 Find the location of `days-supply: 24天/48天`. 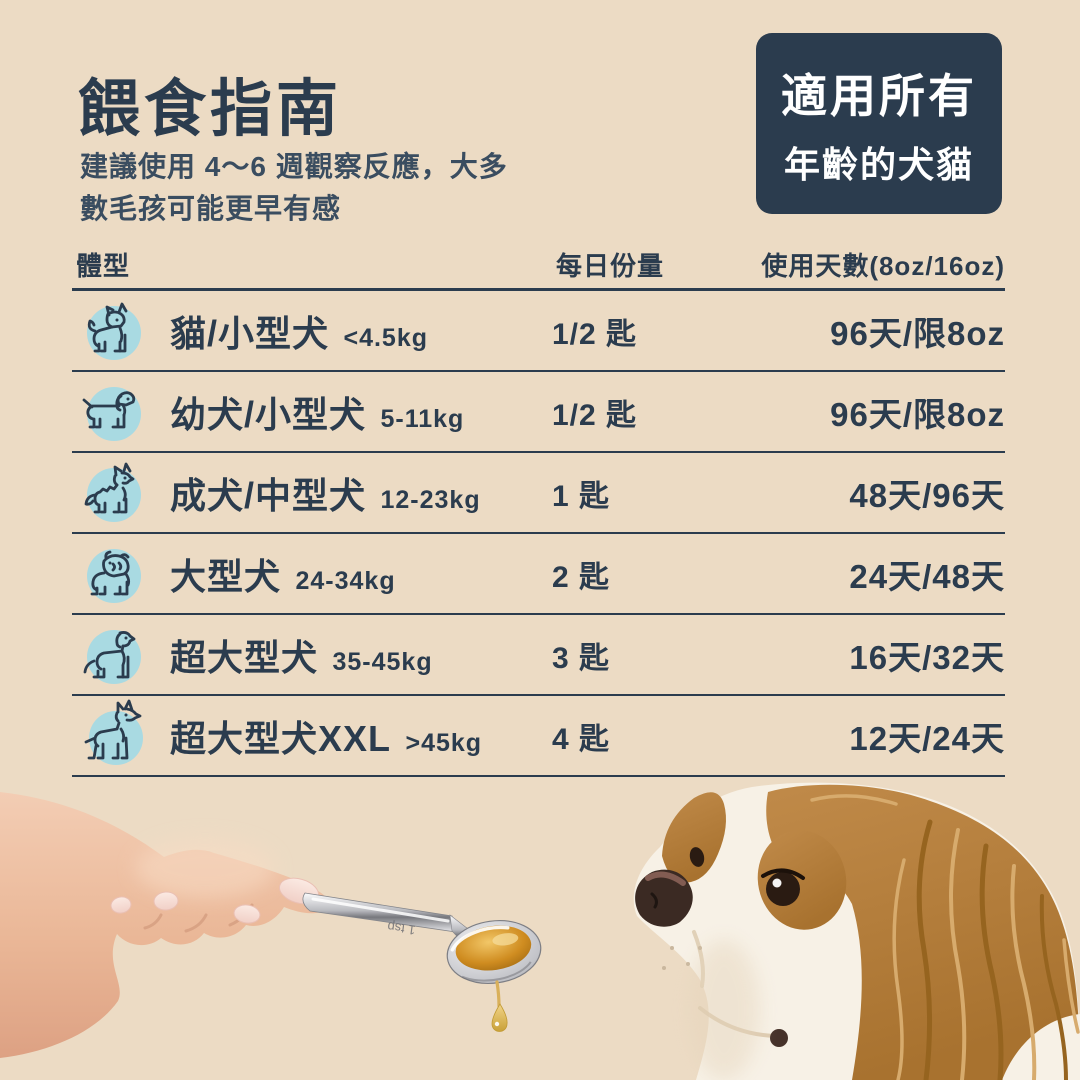

days-supply: 24天/48天 is located at coordinates (927, 576).